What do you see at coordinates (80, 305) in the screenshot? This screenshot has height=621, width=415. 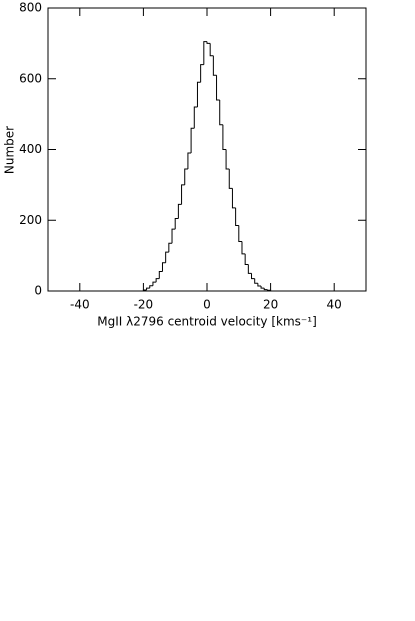 I see `x-tick-label: -40` at bounding box center [80, 305].